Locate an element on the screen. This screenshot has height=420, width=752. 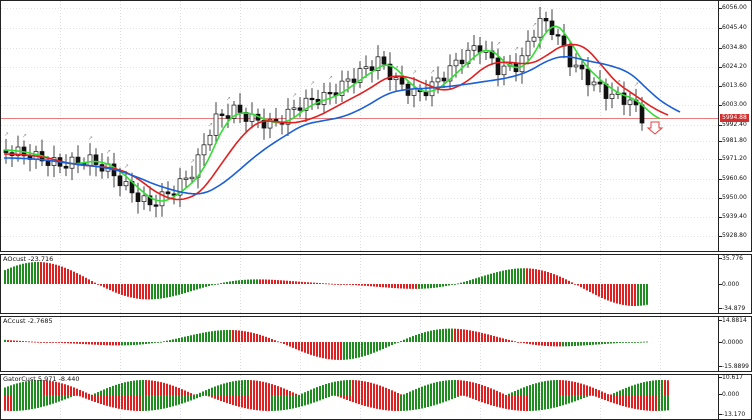
ao-indicator-pane: AOcust -23.716 35.776 0.000 -34.879 is located at coordinates (376, 284).